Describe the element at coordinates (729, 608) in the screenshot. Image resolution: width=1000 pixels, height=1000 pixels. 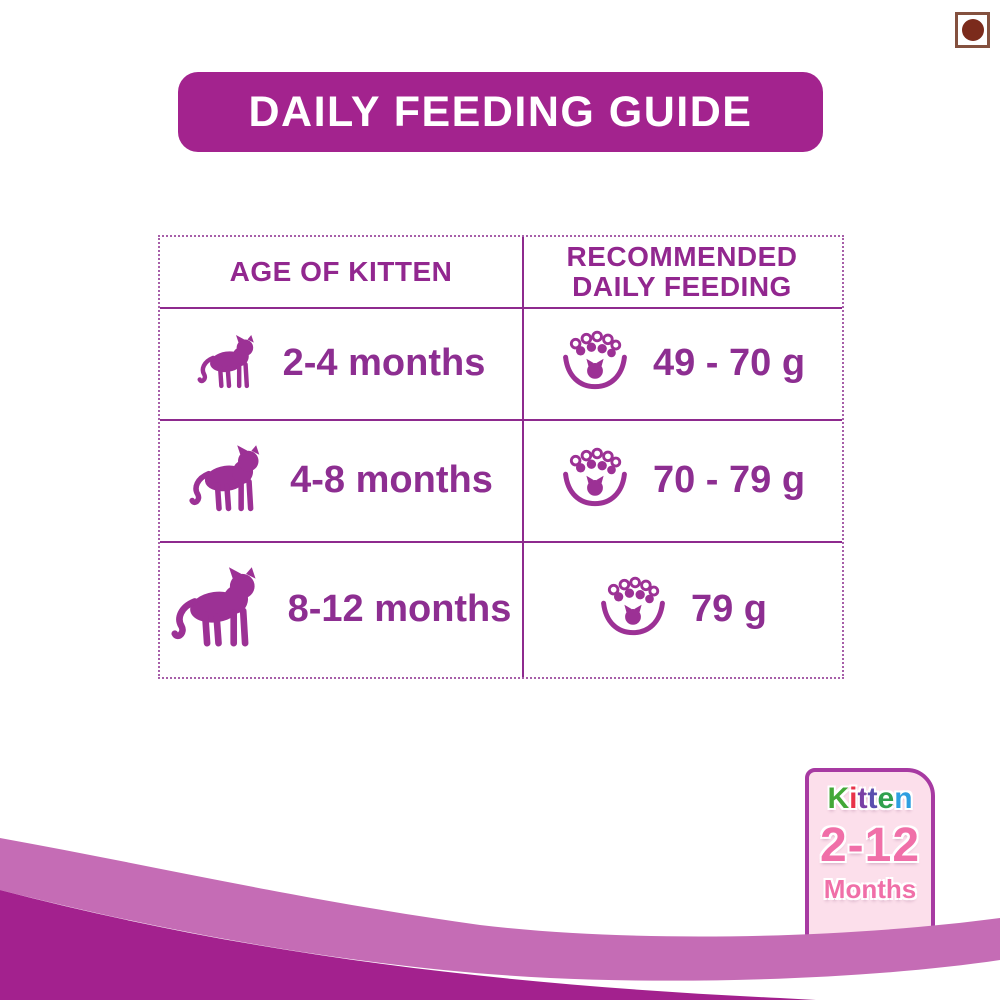
I see `feeding-text: 79 g` at that location.